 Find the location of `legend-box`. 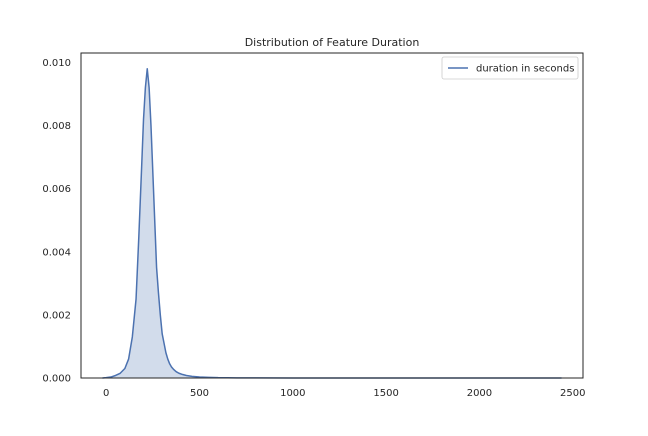

legend-box is located at coordinates (510, 68).